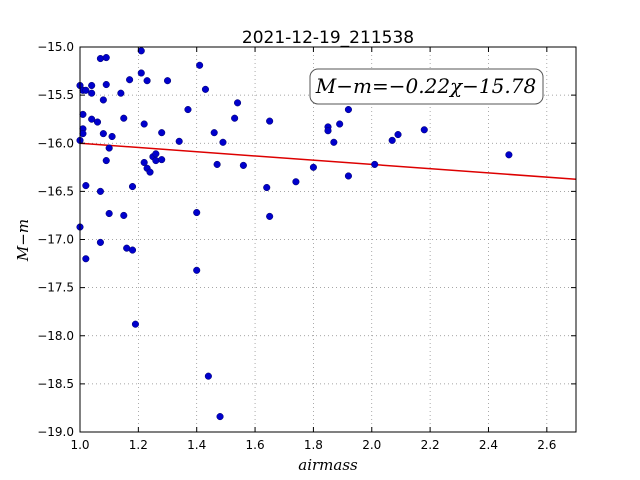 The height and width of the screenshot is (480, 640). What do you see at coordinates (328, 465) in the screenshot?
I see `x-axis-label: airmass` at bounding box center [328, 465].